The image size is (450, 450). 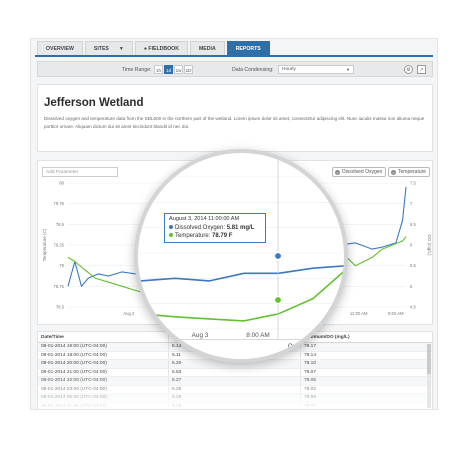 I want to click on y-right-tick-label: 6.5, so click(x=413, y=224).